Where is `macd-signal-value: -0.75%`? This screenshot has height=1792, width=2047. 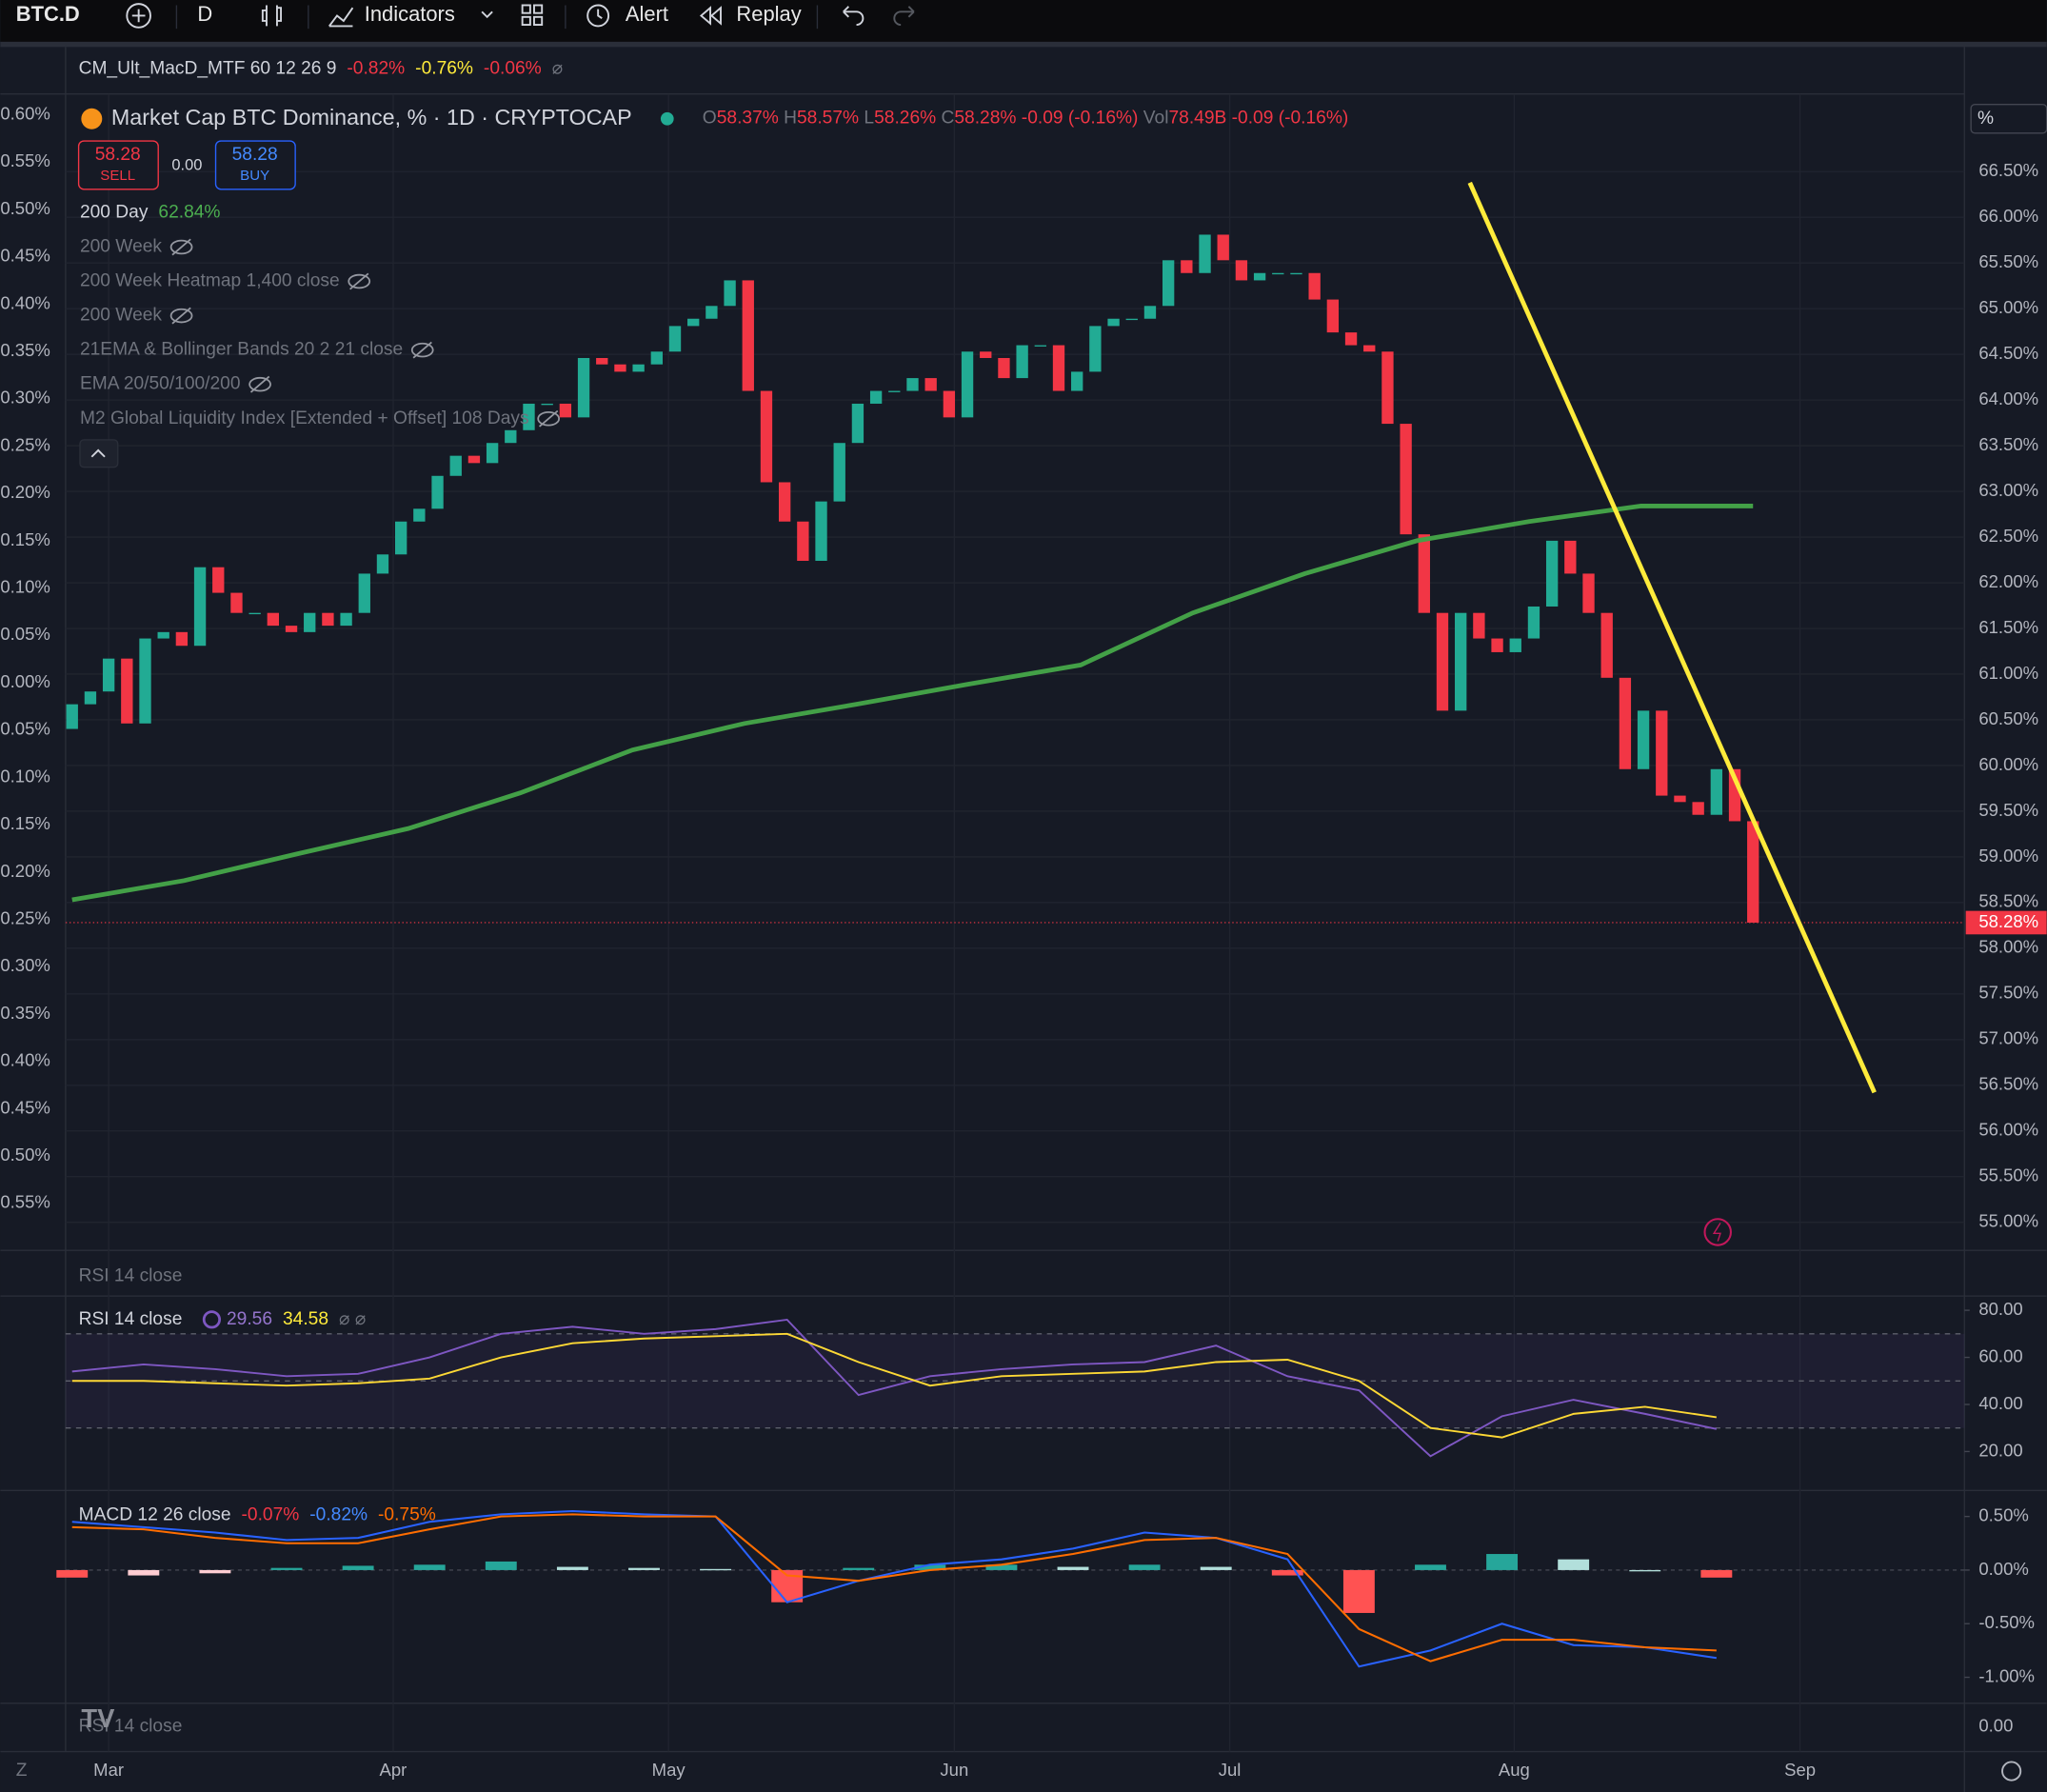 macd-signal-value: -0.75% is located at coordinates (407, 1514).